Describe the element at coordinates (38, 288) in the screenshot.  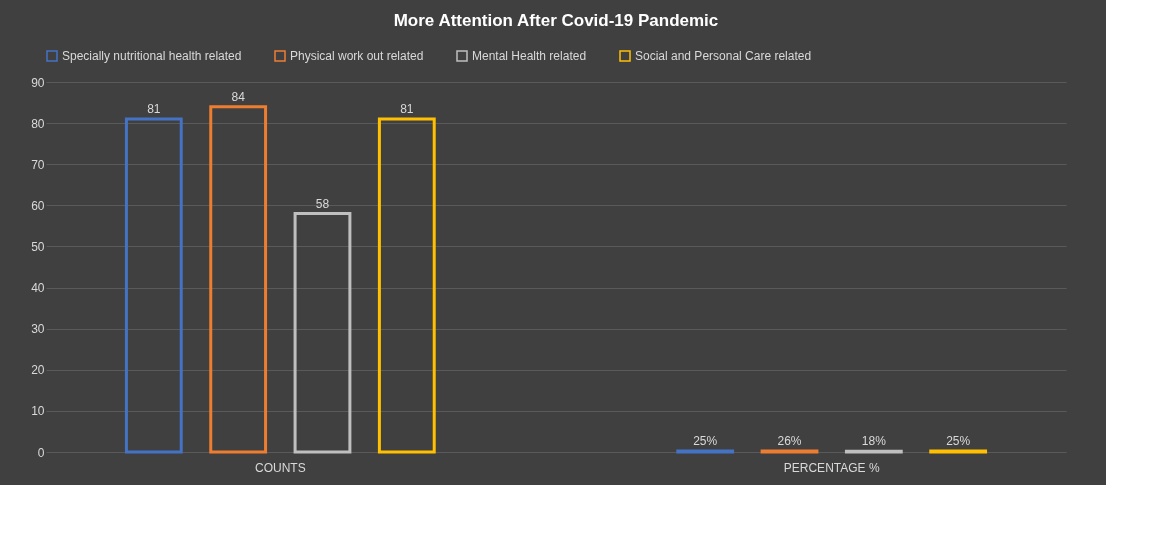
I see `y-tick-label: 40` at that location.